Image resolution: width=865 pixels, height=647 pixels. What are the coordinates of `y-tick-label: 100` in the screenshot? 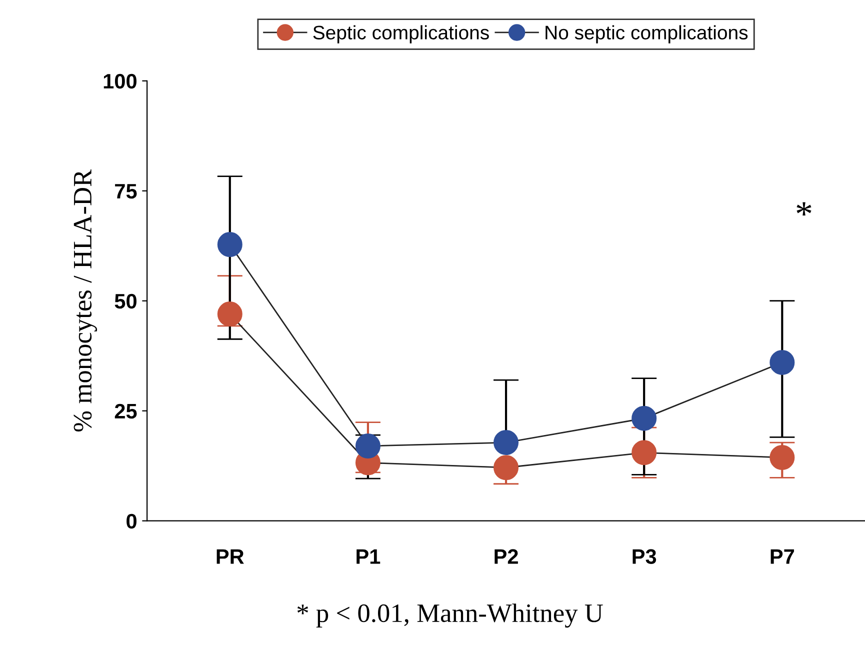 It's located at (120, 81).